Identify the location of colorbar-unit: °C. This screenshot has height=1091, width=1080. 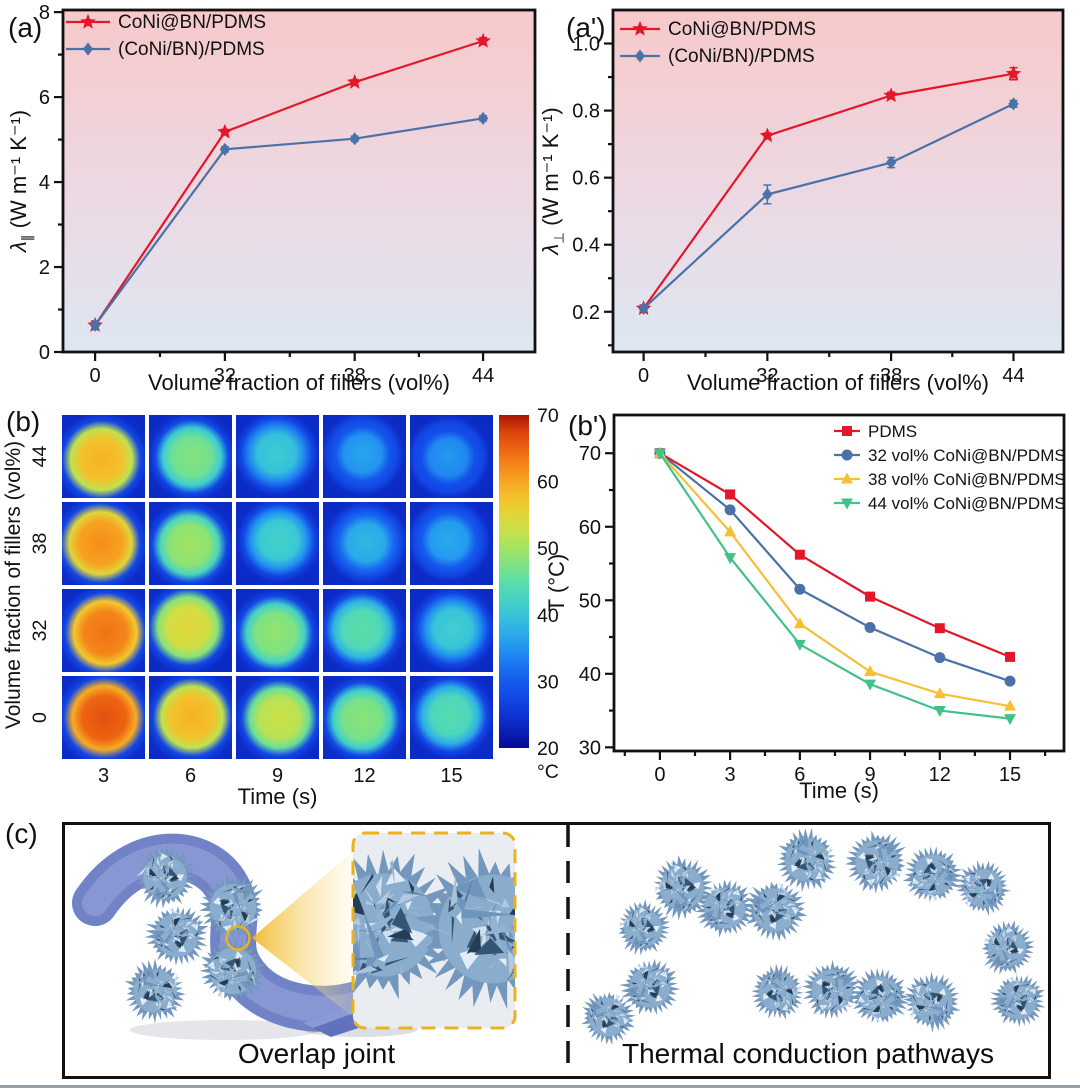
(548, 772).